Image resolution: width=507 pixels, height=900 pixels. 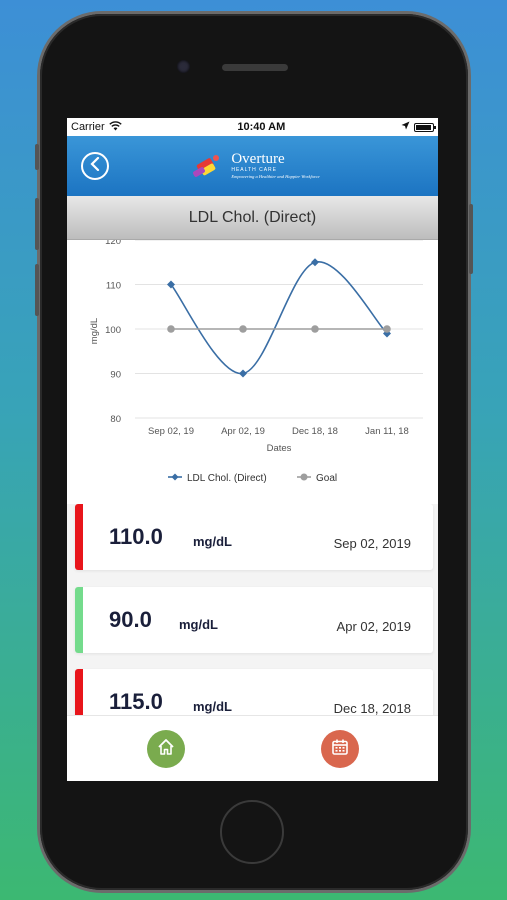 What do you see at coordinates (183, 66) in the screenshot?
I see `front-camera` at bounding box center [183, 66].